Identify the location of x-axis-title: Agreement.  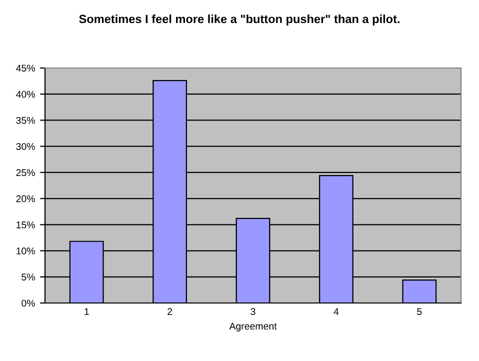
(253, 327).